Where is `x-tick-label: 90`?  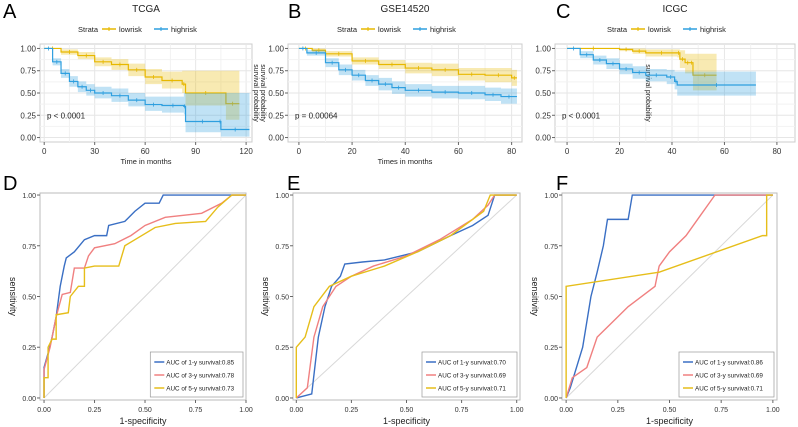 x-tick-label: 90 is located at coordinates (195, 151).